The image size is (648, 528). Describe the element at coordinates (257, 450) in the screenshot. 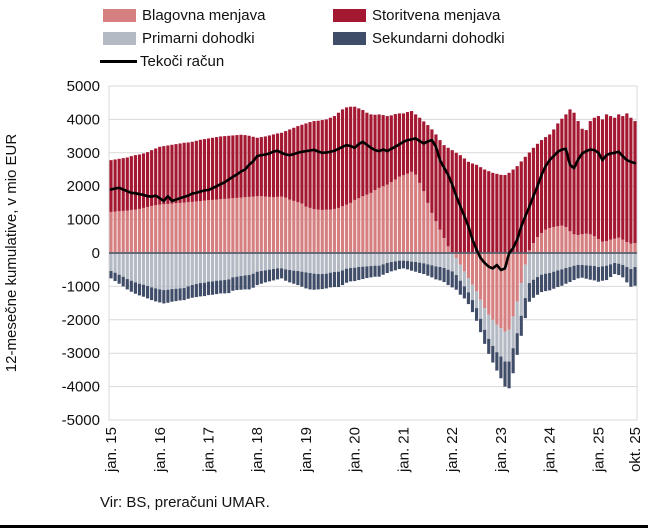

I see `svg-text: jan. 18` at that location.